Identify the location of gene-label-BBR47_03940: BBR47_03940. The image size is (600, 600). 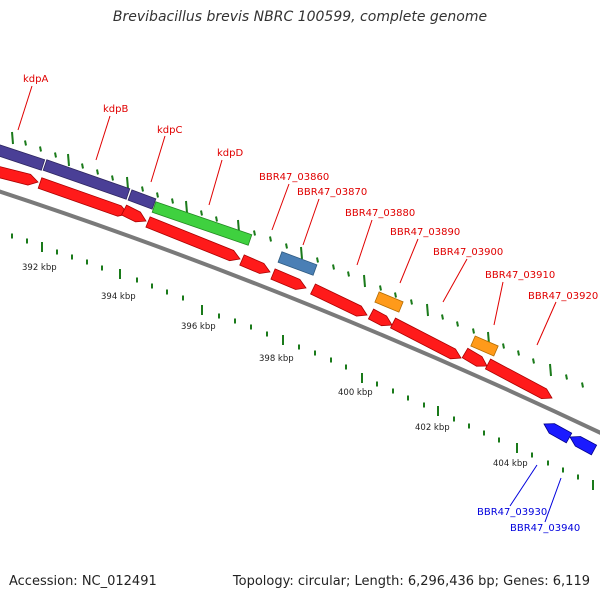
(545, 528).